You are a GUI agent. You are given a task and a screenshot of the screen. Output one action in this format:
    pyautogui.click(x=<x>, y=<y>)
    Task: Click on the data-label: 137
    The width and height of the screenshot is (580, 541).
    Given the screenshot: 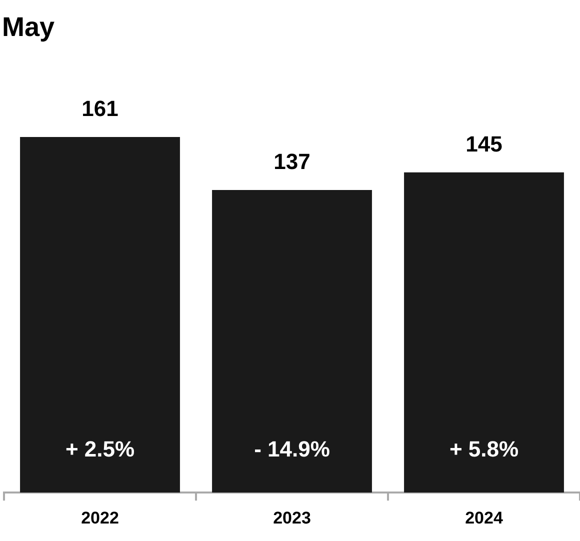 What is the action you would take?
    pyautogui.click(x=292, y=161)
    